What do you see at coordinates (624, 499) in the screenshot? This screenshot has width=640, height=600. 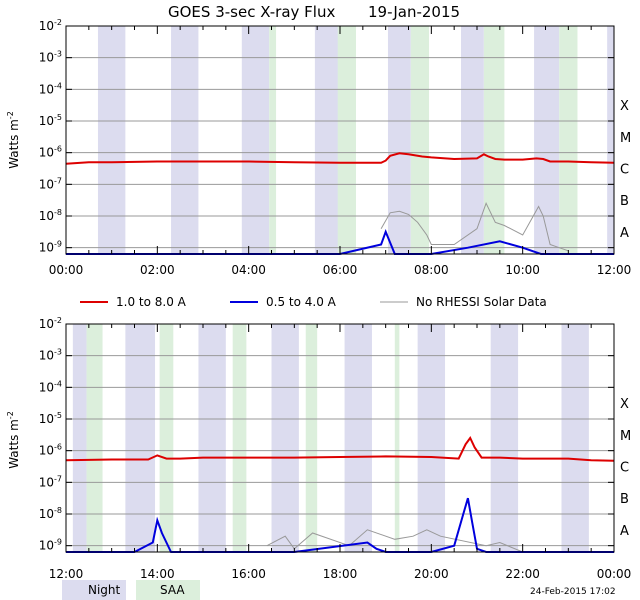 I see `bottom-flare-class-B: B` at bounding box center [624, 499].